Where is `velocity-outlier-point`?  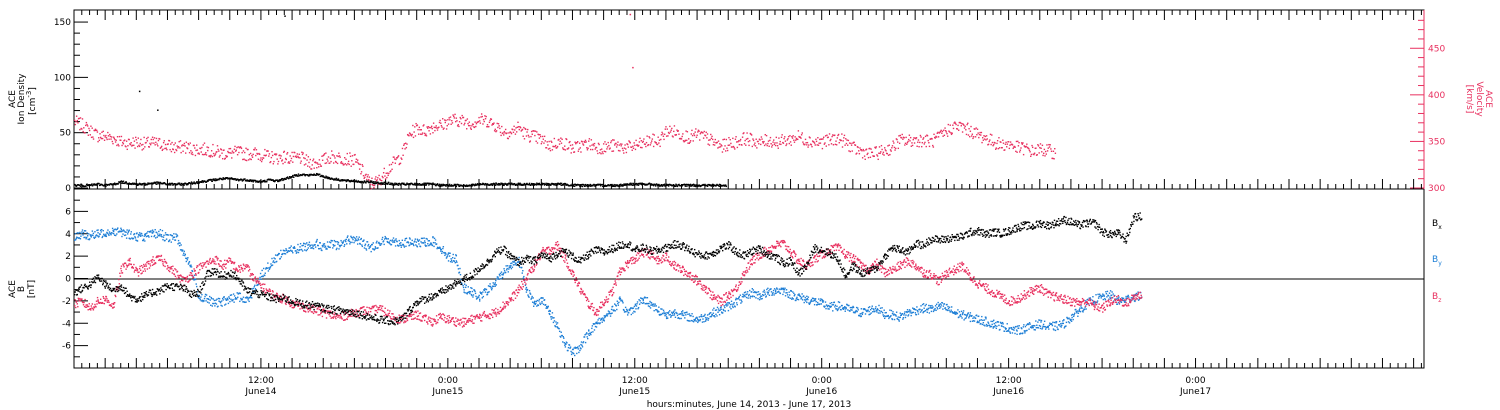 velocity-outlier-point is located at coordinates (630, 14).